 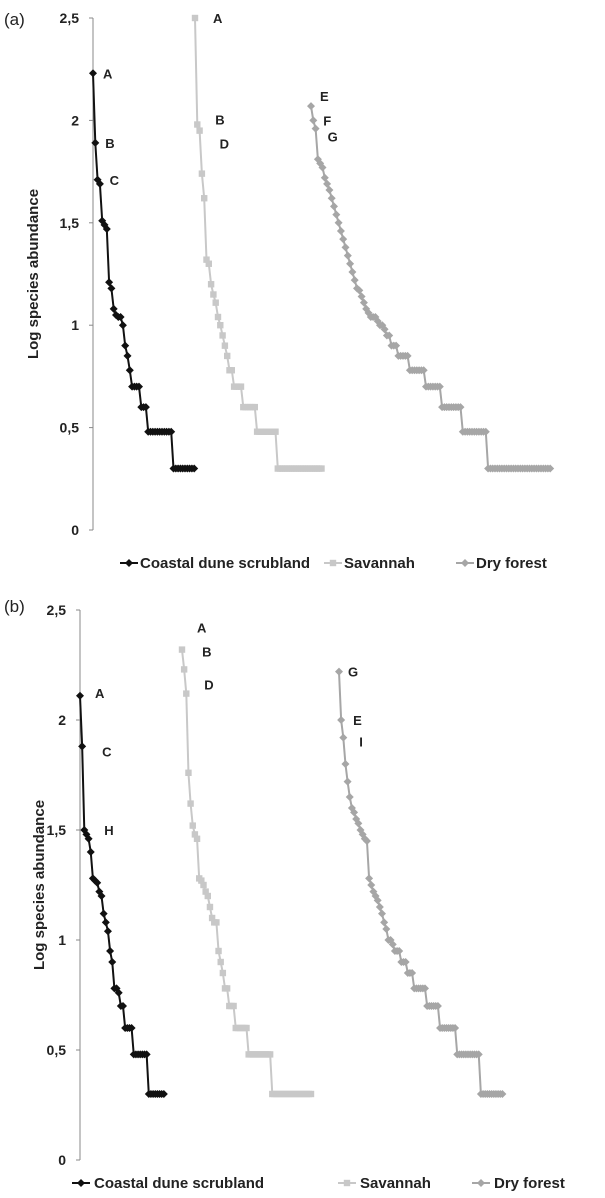 I want to click on annotation-label: F, so click(x=327, y=120).